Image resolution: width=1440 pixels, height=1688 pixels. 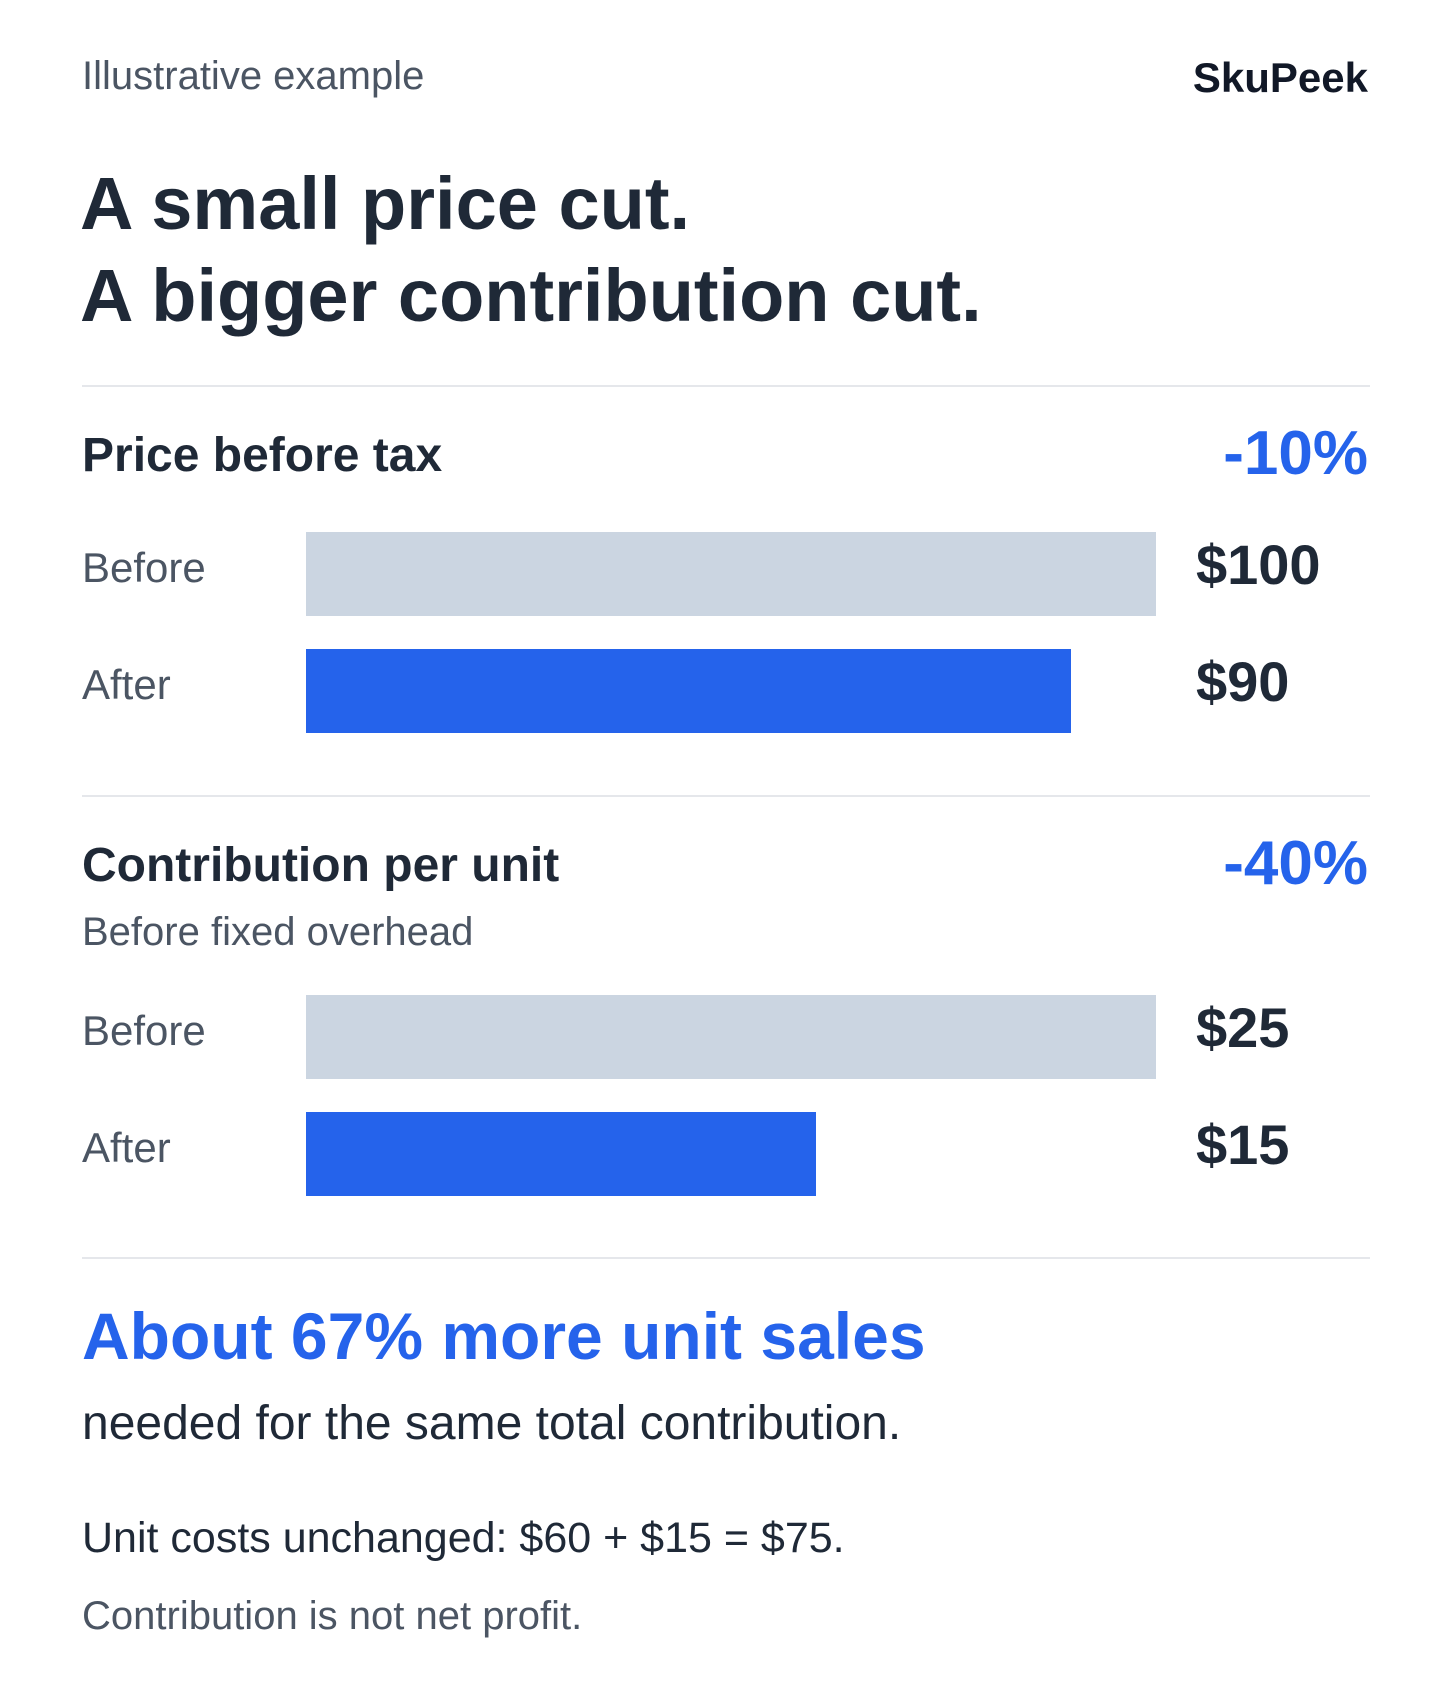 I want to click on contribution-change-percent: -40%, so click(x=1295, y=863).